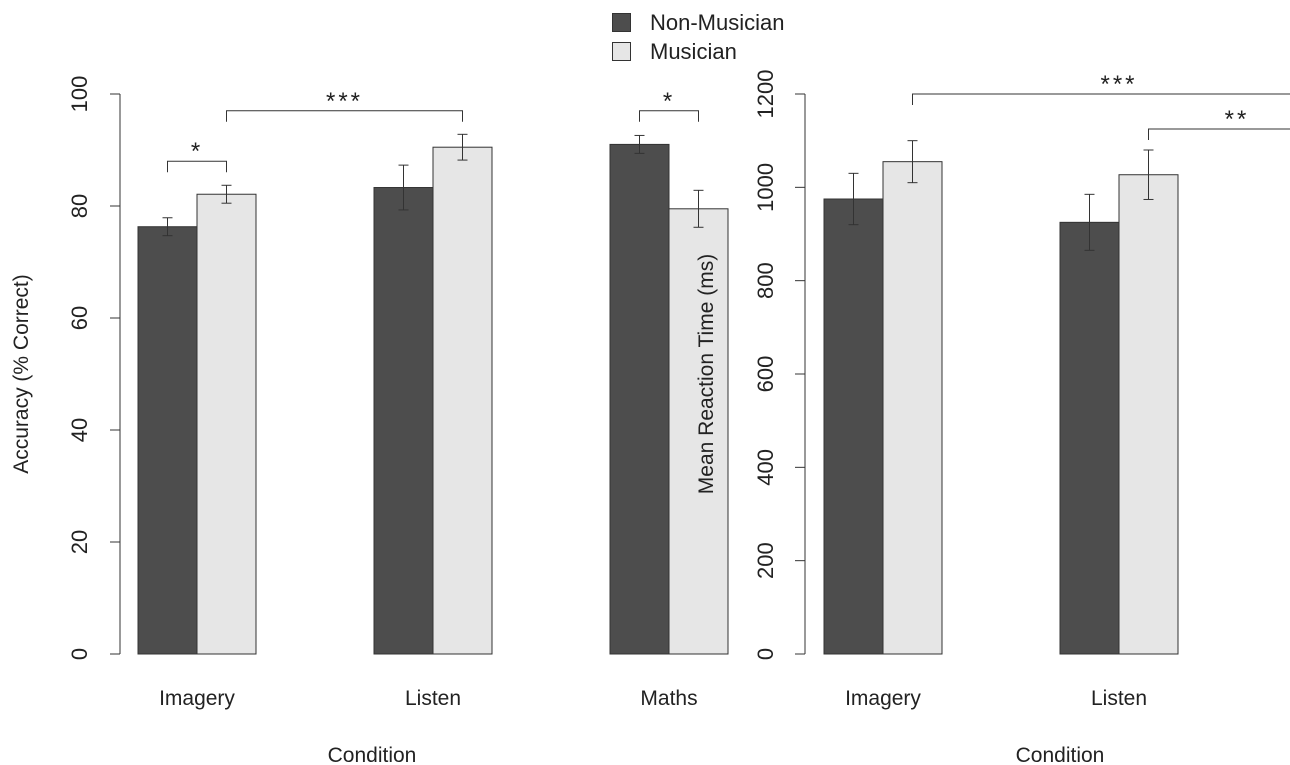  Describe the element at coordinates (717, 22) in the screenshot. I see `legend-label: Non-Musician` at that location.